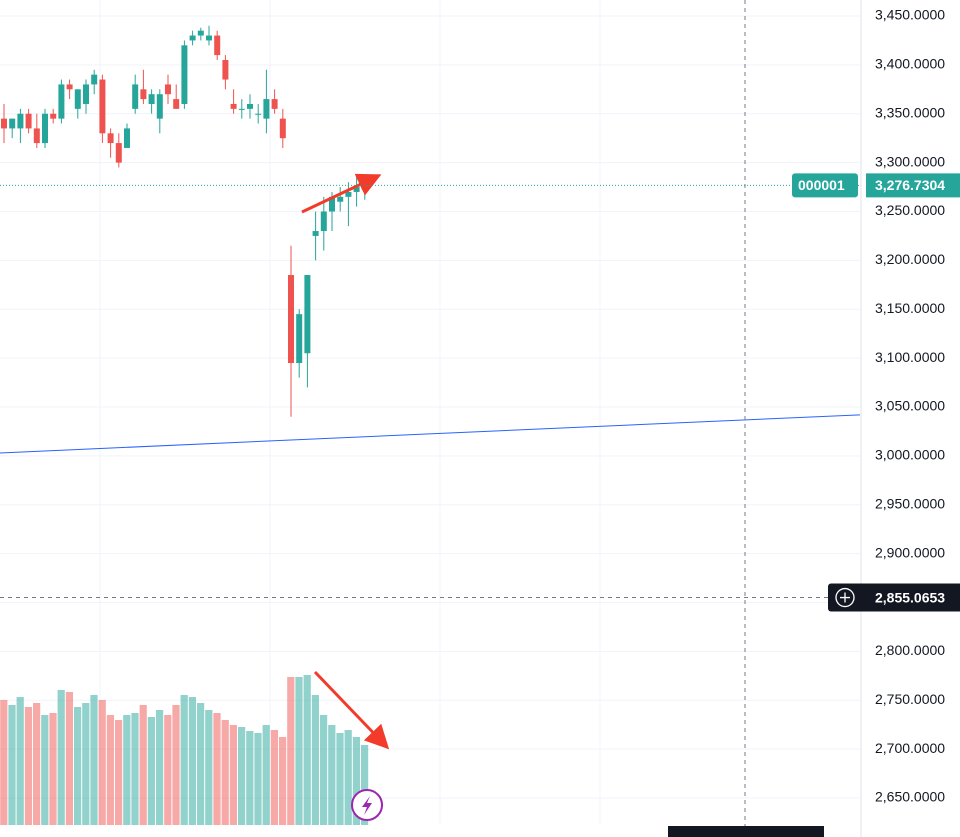 The image size is (960, 837). I want to click on crosshair-price-label: 2,855.0653, so click(910, 597).